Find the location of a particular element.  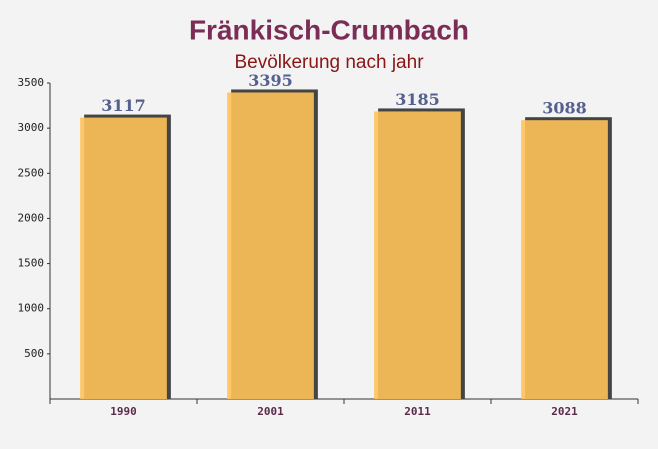

y-tick-label: 3500 is located at coordinates (31, 82).